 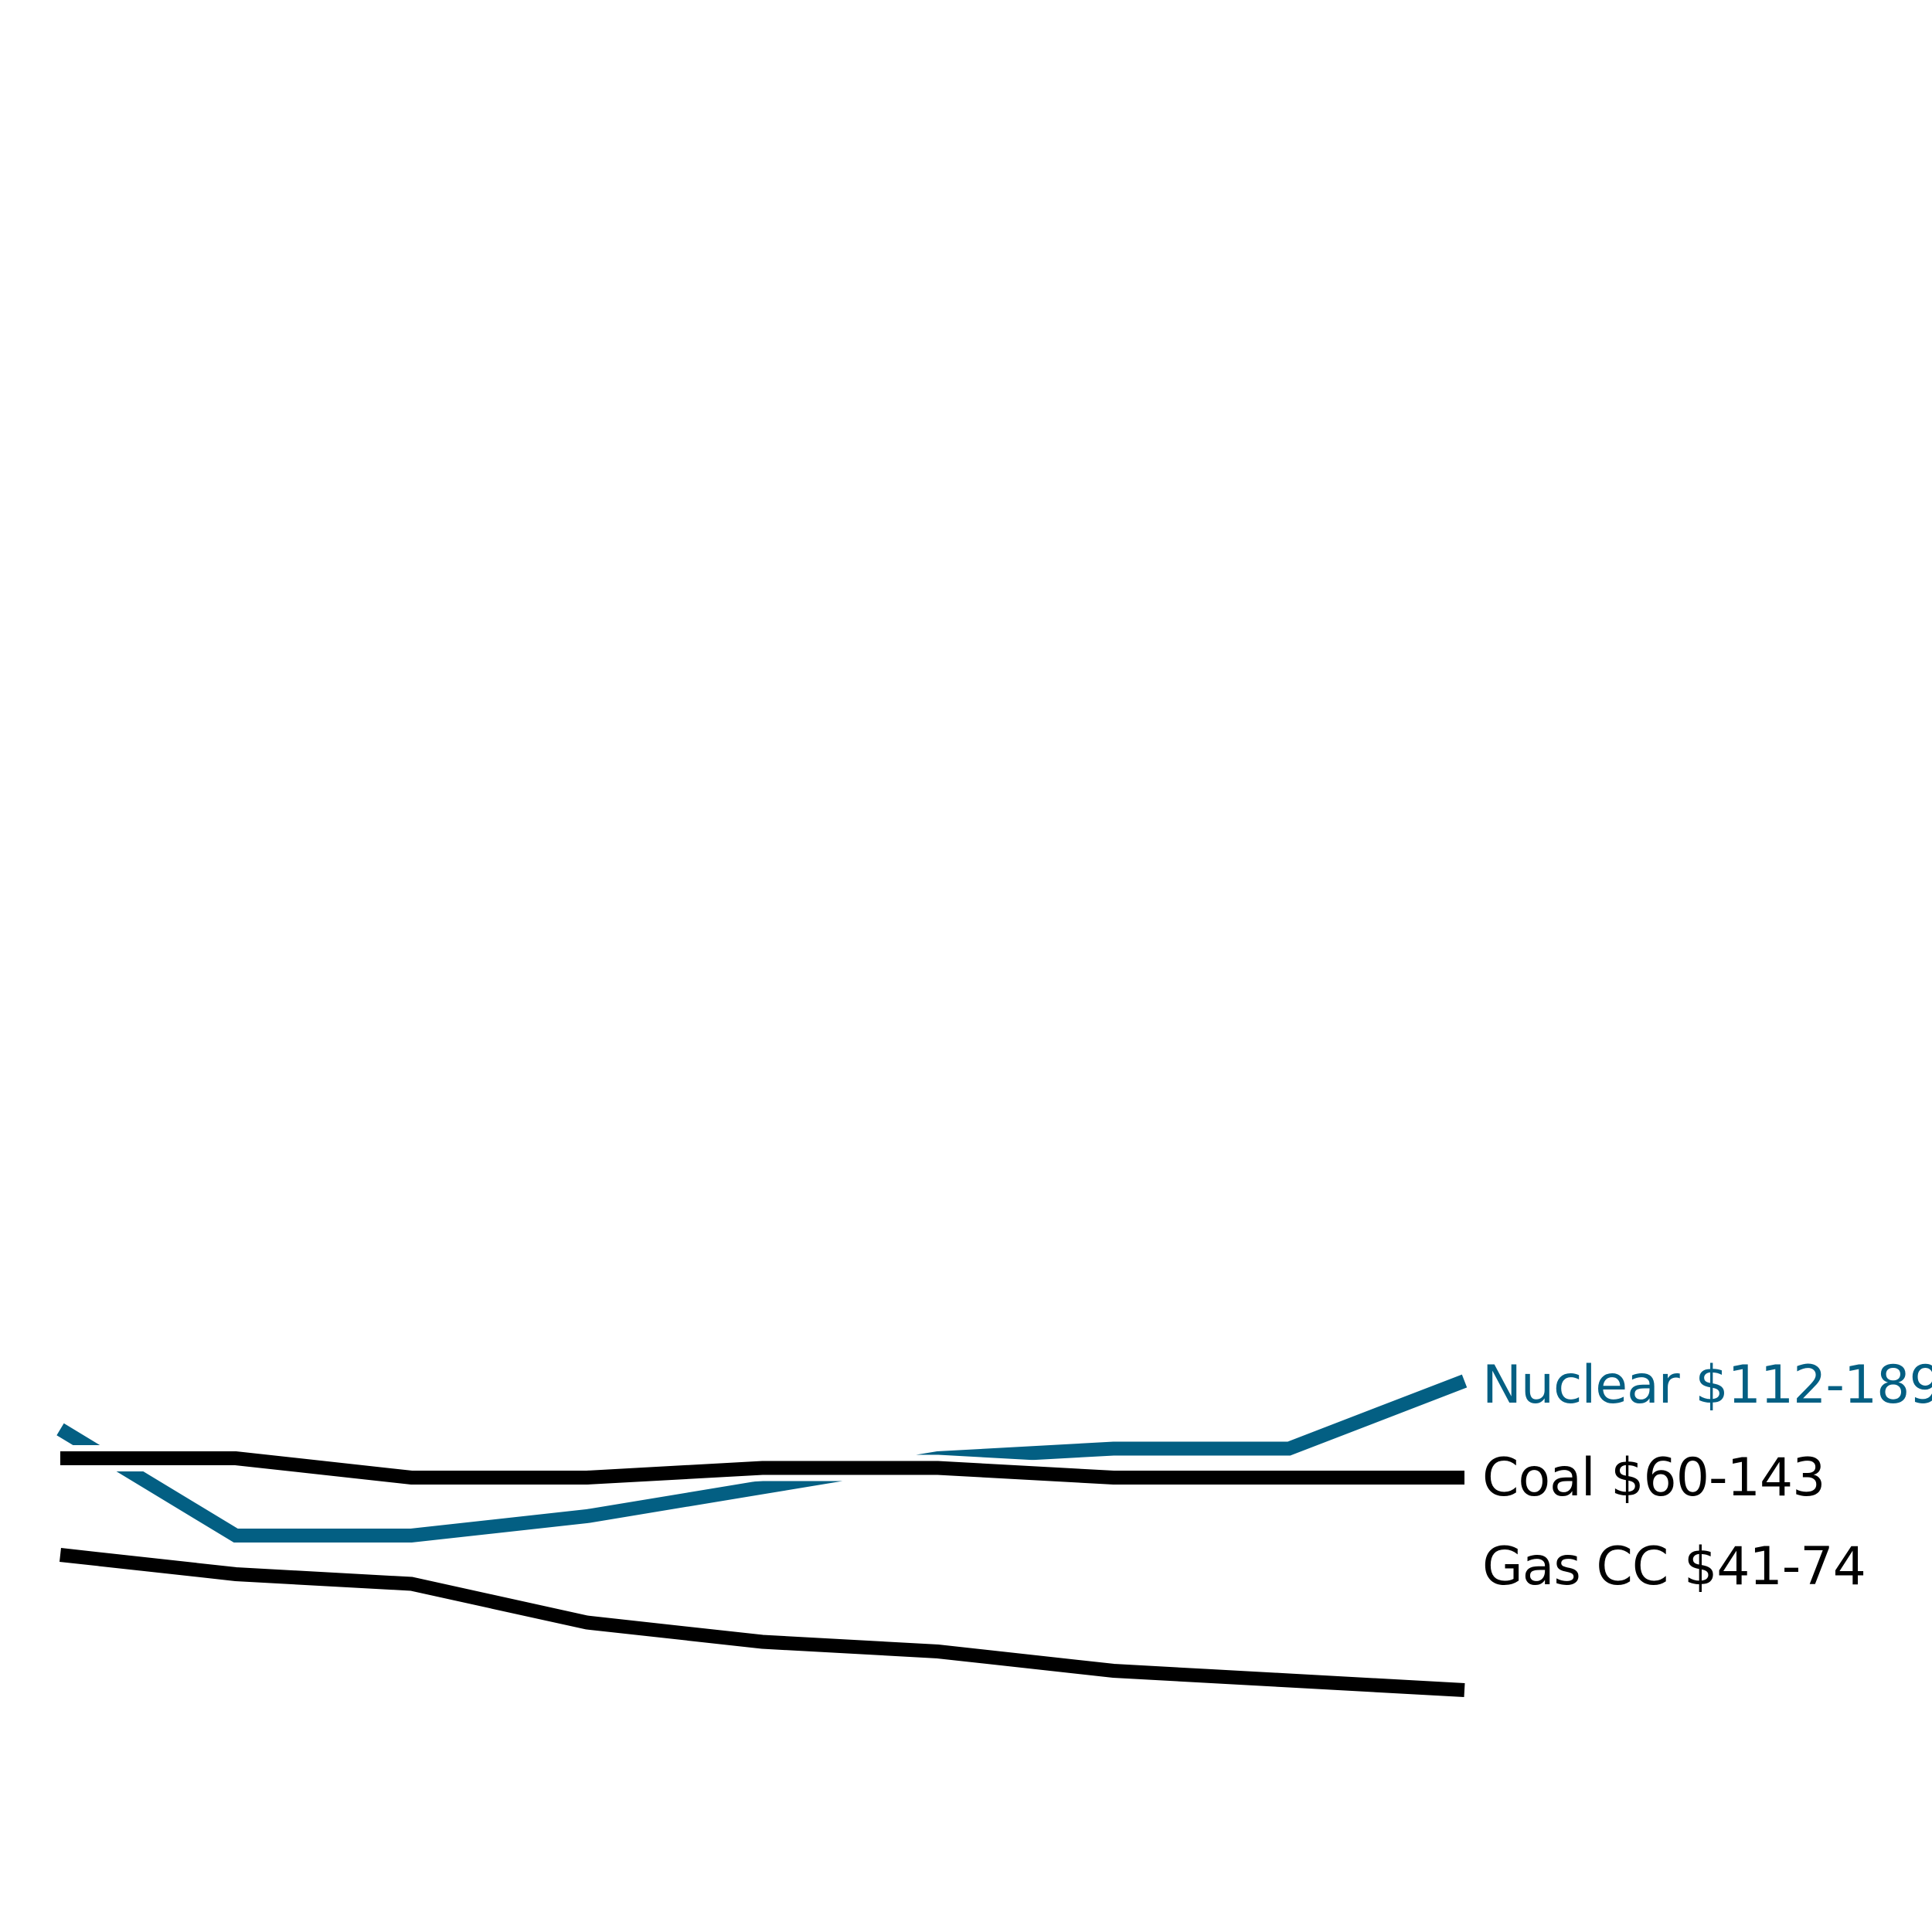 I want to click on series-lines, so click(x=762, y=1536).